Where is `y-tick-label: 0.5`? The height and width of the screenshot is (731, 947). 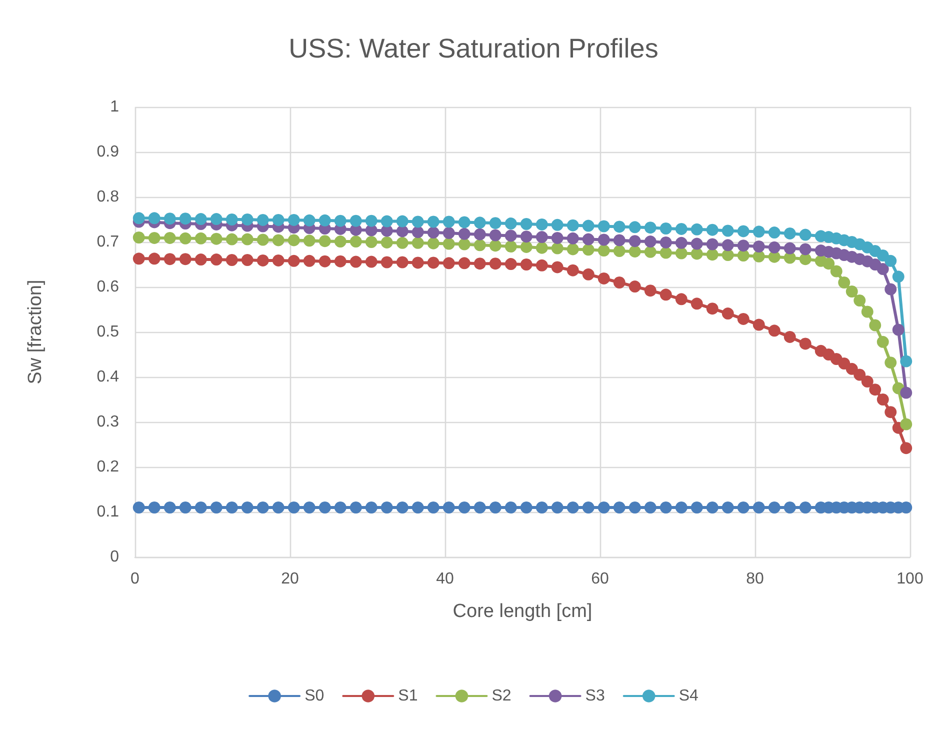
y-tick-label: 0.5 is located at coordinates (108, 332).